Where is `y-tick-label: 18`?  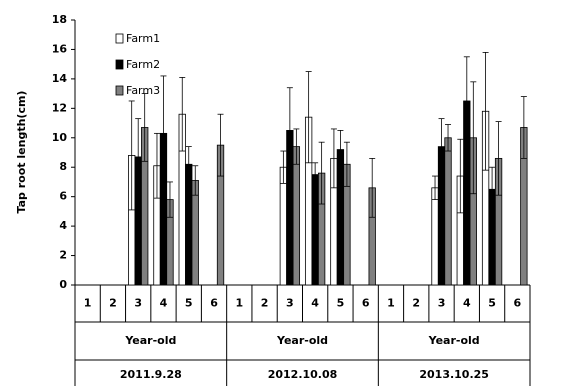 y-tick-label: 18 is located at coordinates (59, 19).